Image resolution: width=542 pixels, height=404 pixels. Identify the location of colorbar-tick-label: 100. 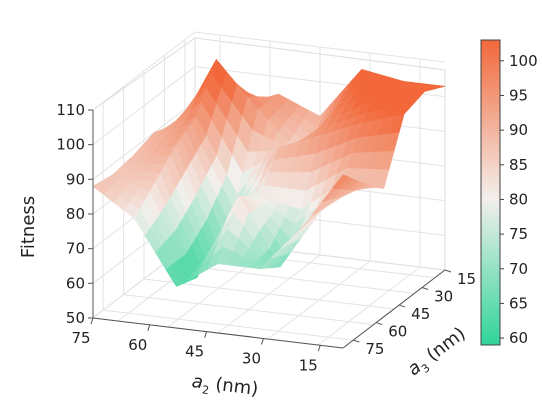
(523, 61).